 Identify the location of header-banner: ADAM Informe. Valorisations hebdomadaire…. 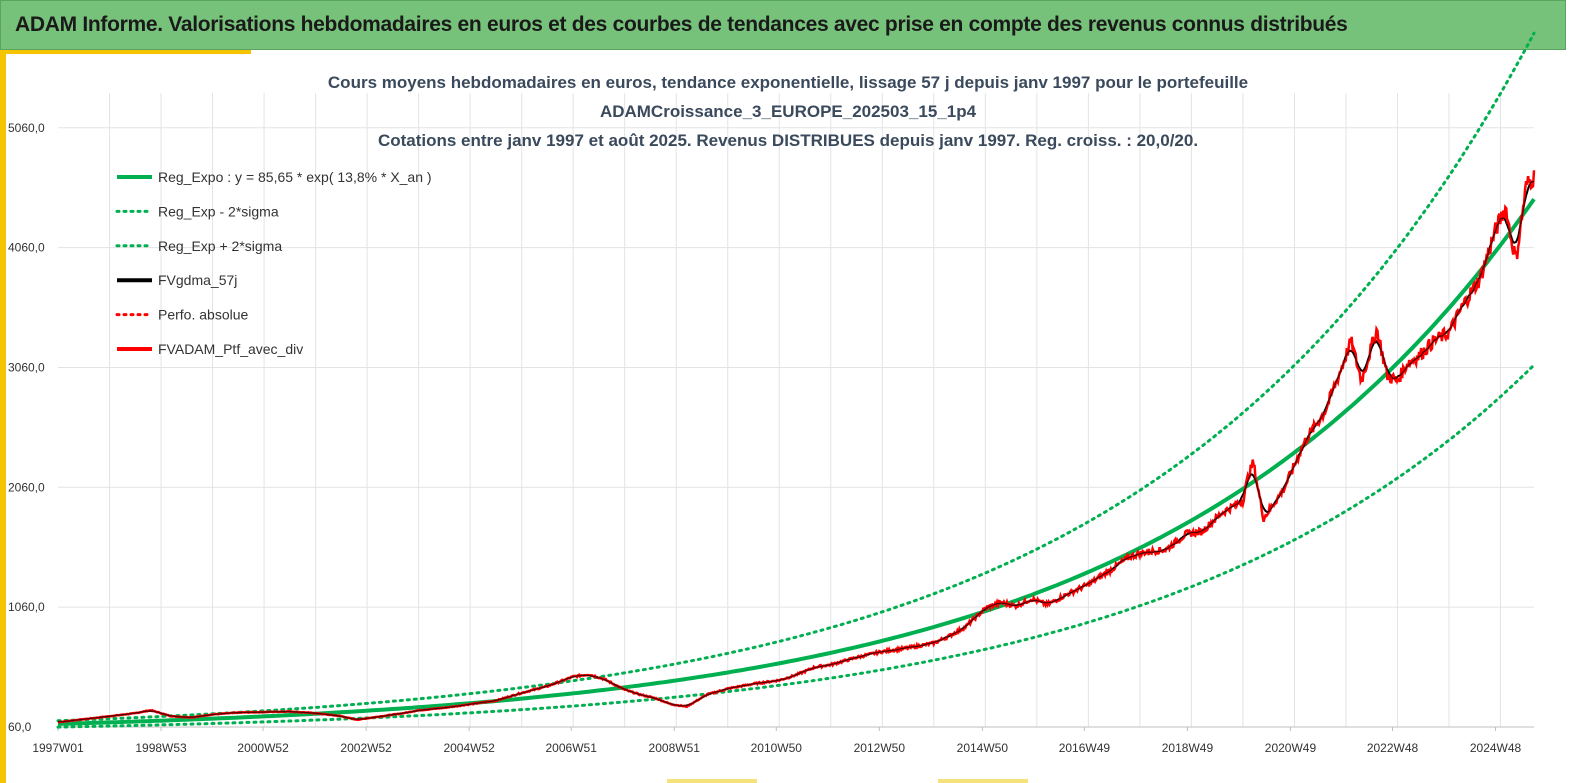
(783, 25).